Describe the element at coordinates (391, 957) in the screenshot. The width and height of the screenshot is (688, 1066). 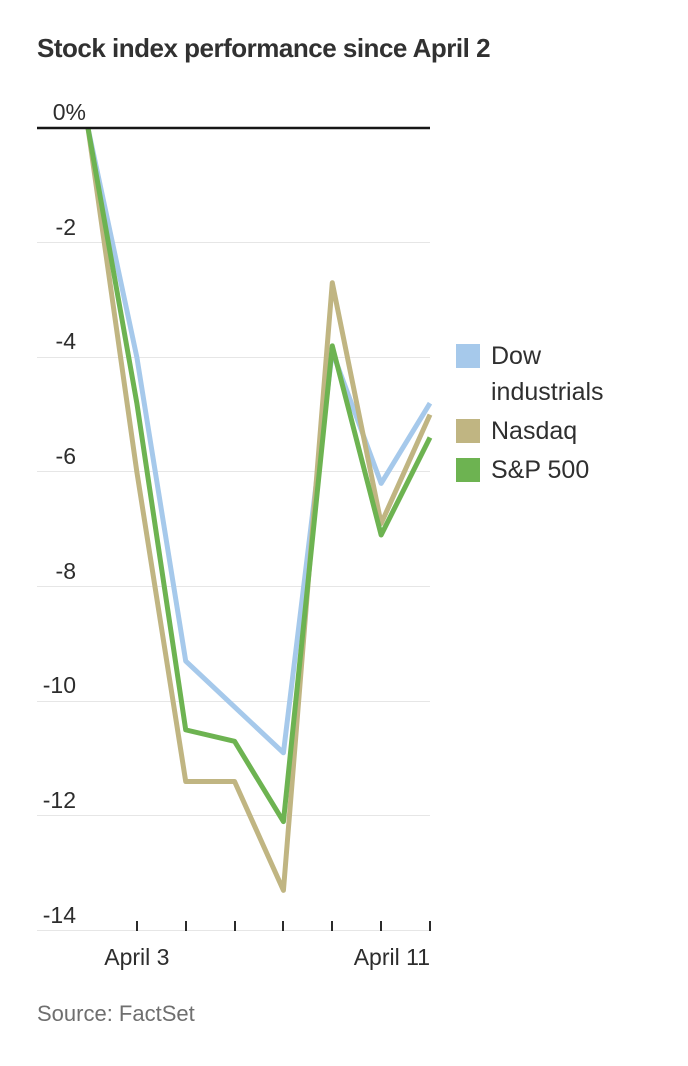
I see `x-axis-label: April 11` at that location.